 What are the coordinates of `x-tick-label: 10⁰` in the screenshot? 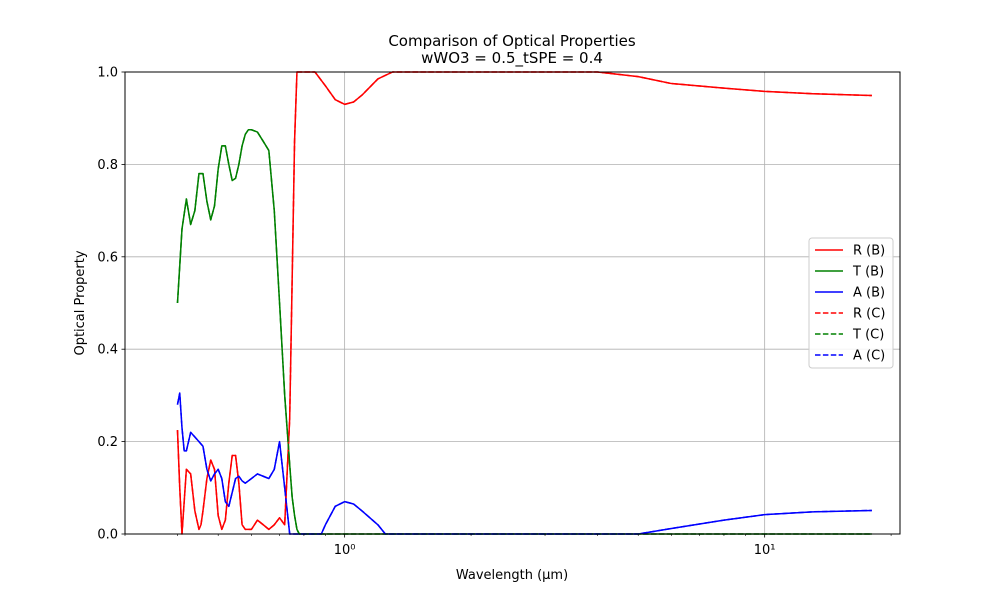 It's located at (345, 550).